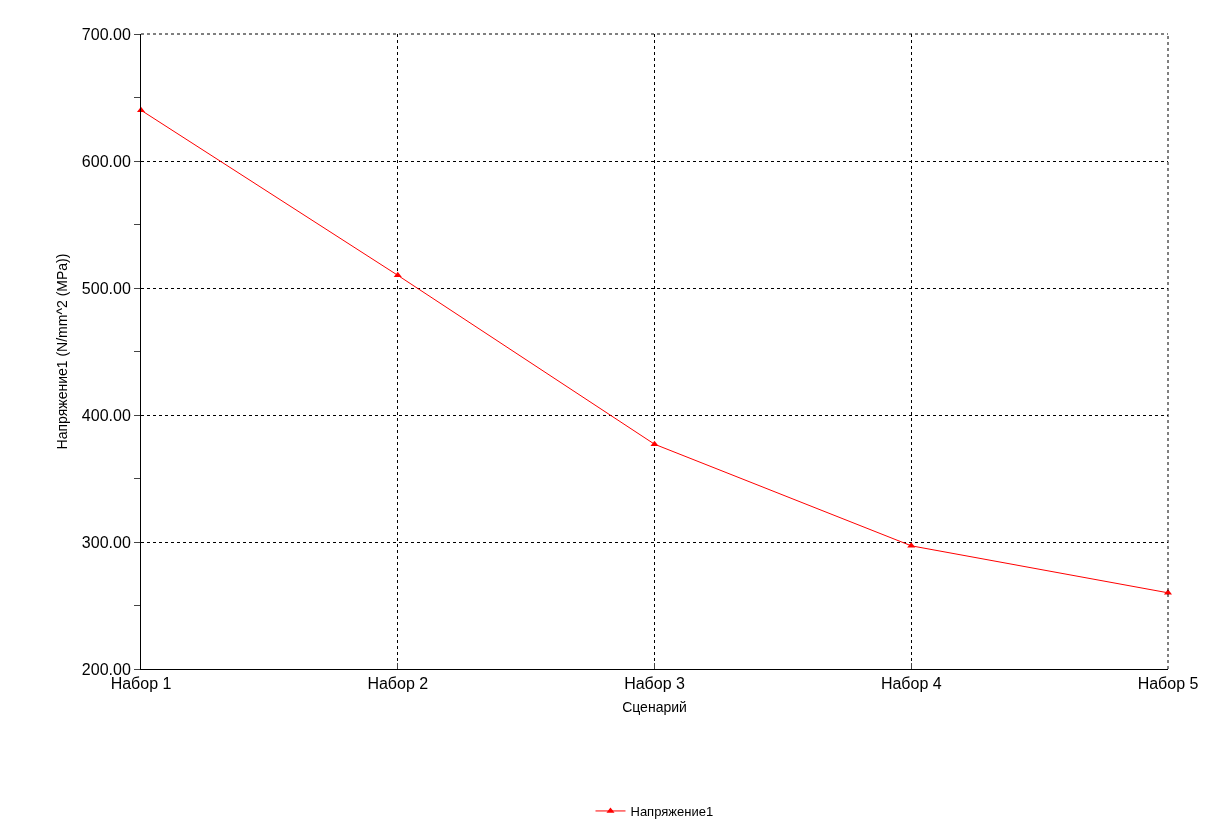  What do you see at coordinates (106, 542) in the screenshot?
I see `y-tick-label: 300.00` at bounding box center [106, 542].